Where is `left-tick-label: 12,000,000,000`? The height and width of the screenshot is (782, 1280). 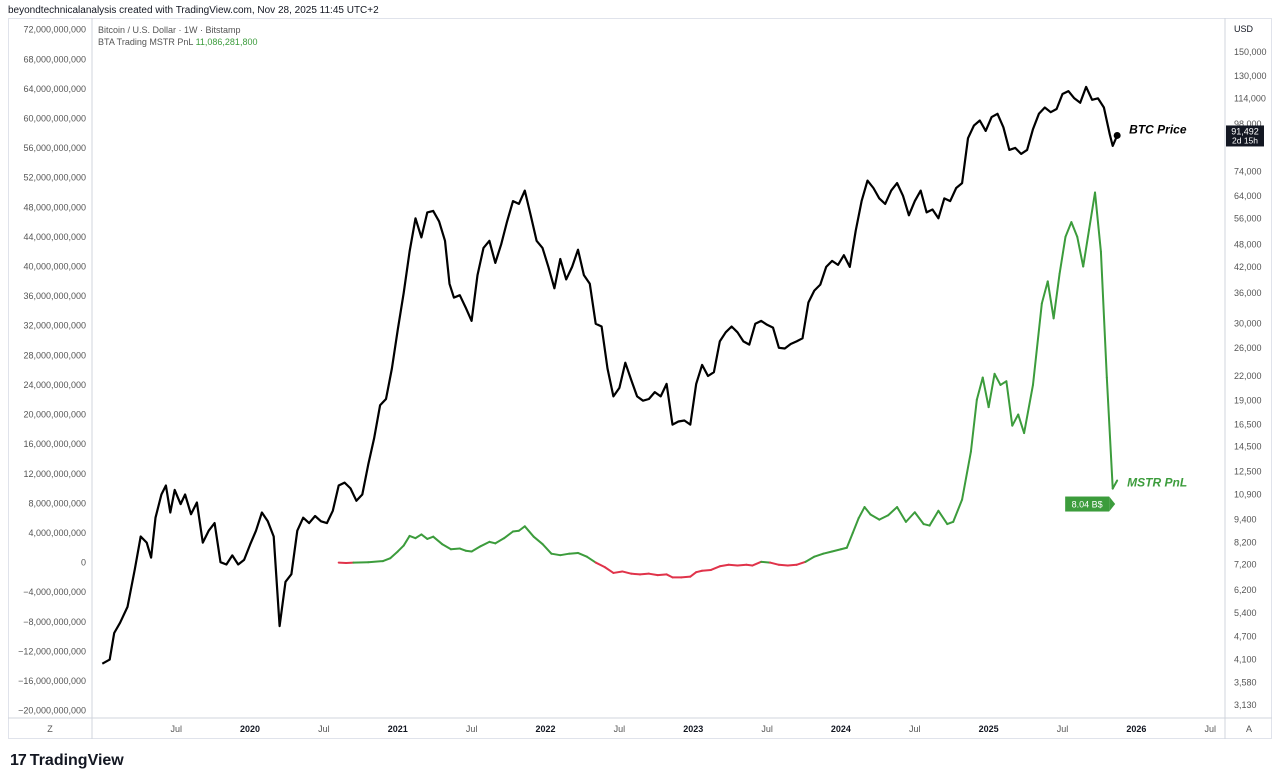 left-tick-label: 12,000,000,000 is located at coordinates (54, 474).